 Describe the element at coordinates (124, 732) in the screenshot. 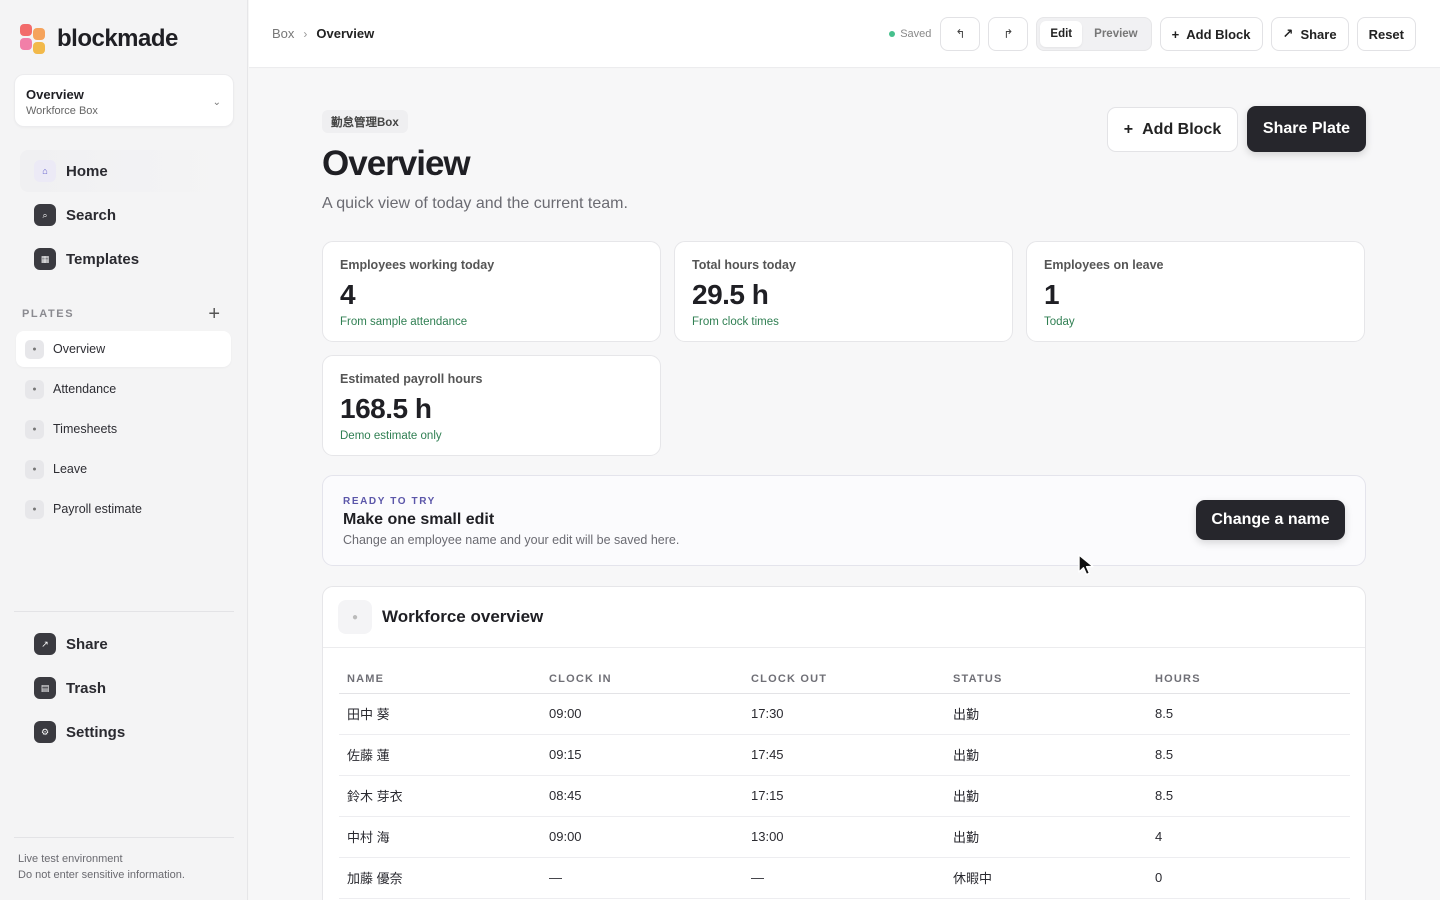

I see `sidebar-item-settings: ⚙ Settings` at that location.